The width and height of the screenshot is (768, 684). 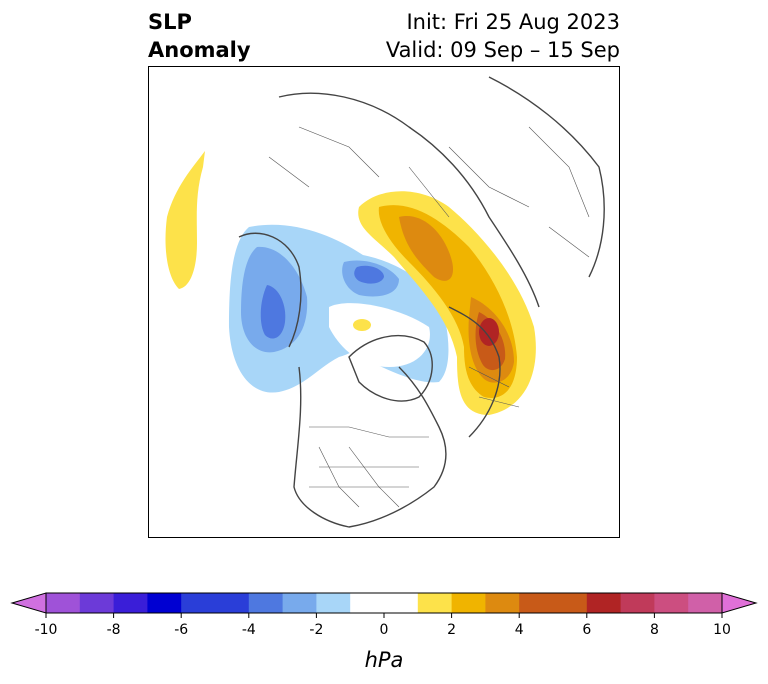 I want to click on colorbar-svg: -10 -8 -6 -4 -2 0 2 4 6 8 10 hPa, so click(x=384, y=632).